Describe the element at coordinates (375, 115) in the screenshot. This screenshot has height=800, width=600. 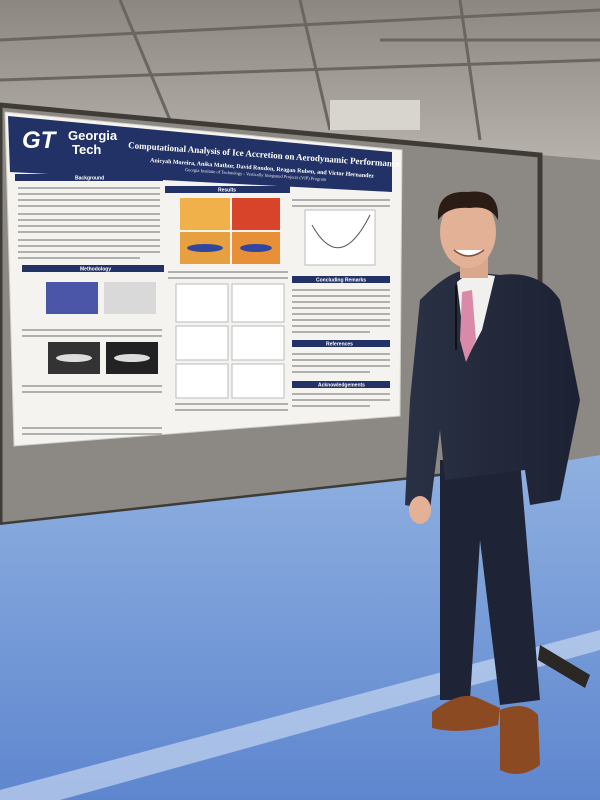
I see `duct` at that location.